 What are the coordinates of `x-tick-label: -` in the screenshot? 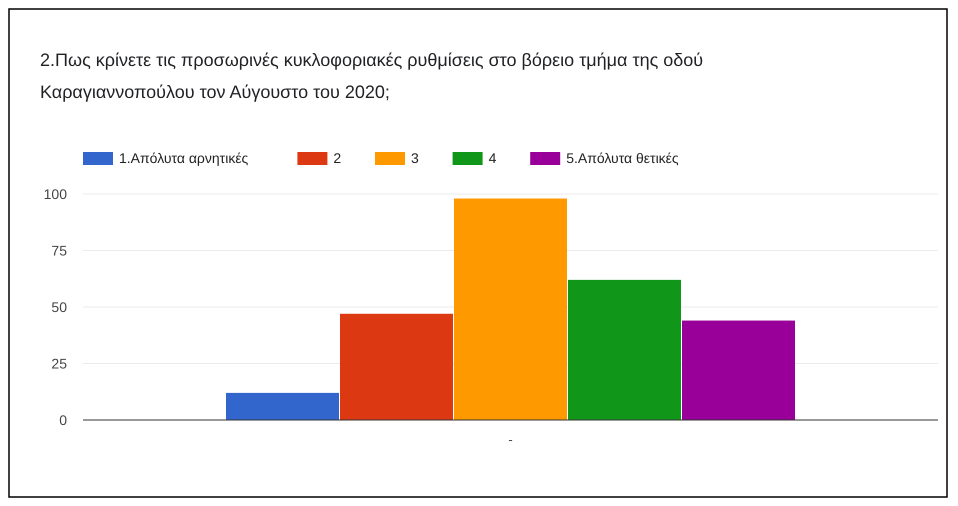 It's located at (510, 439).